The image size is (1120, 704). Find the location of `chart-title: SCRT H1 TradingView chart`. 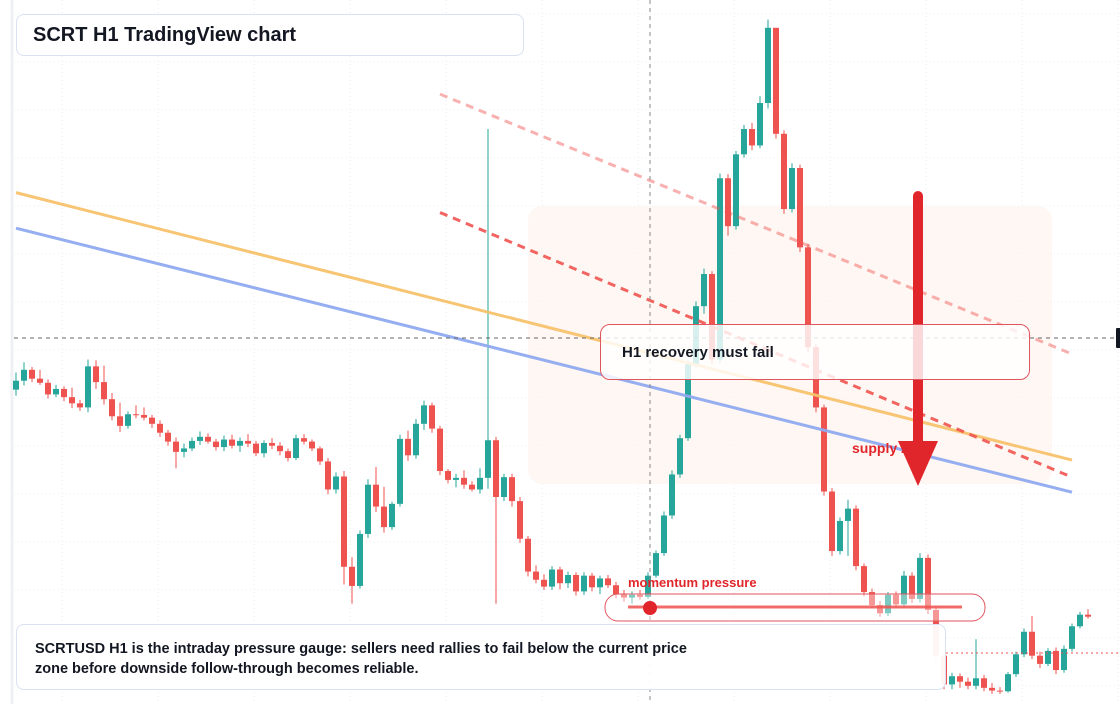

chart-title: SCRT H1 TradingView chart is located at coordinates (165, 34).